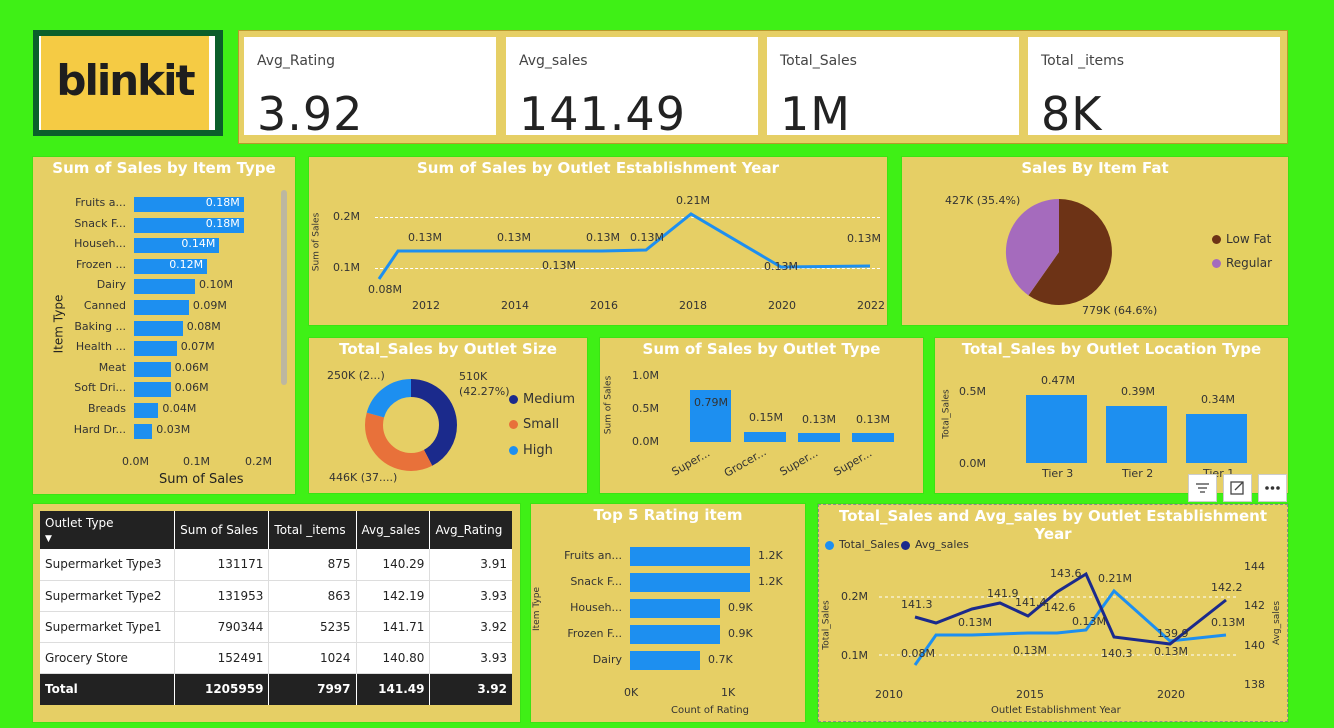 The height and width of the screenshot is (728, 1334). What do you see at coordinates (1138, 391) in the screenshot?
I see `data-label: 0.39M` at bounding box center [1138, 391].